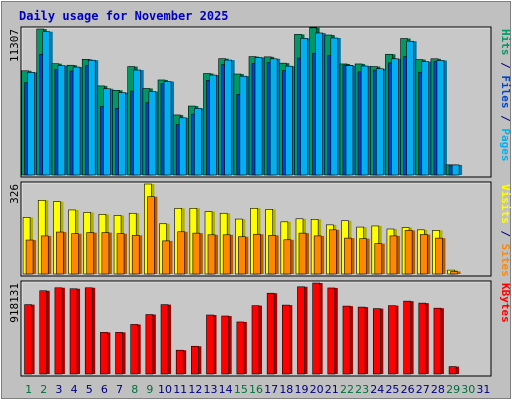 The image size is (512, 400). What do you see at coordinates (124, 16) in the screenshot?
I see `chart-title: Daily usage for November 2025` at bounding box center [124, 16].